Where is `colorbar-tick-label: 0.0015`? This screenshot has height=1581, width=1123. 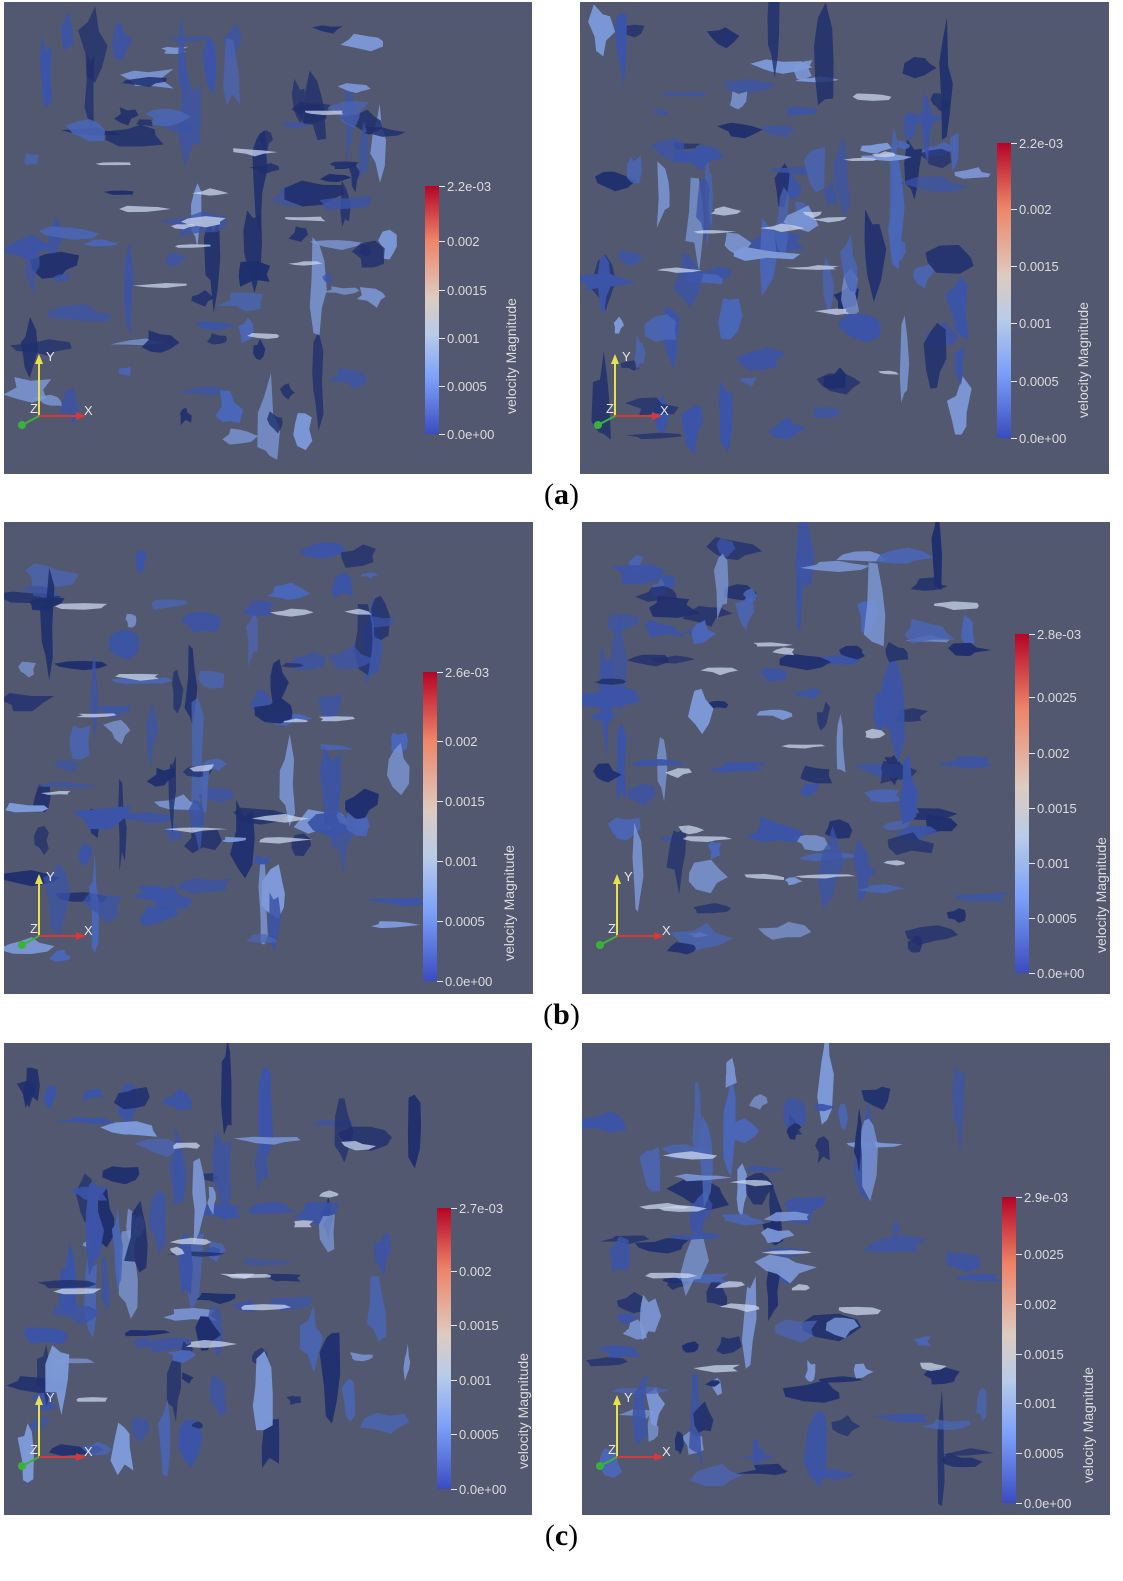 colorbar-tick-label: 0.0015 is located at coordinates (479, 1326).